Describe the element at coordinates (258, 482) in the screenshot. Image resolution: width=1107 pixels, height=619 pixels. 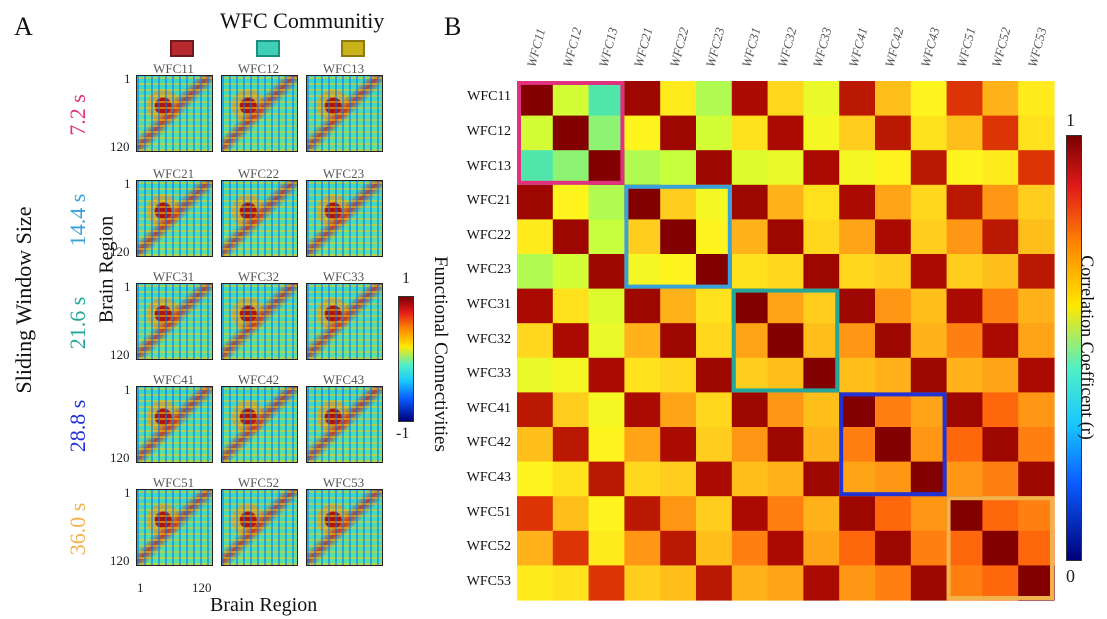
I see `fc-tile-label: WFC52` at that location.